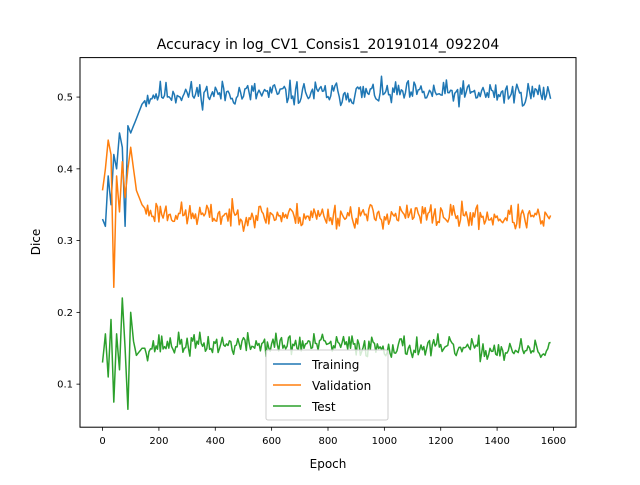  What do you see at coordinates (341, 386) in the screenshot?
I see `legend-label-validation: Validation` at bounding box center [341, 386].